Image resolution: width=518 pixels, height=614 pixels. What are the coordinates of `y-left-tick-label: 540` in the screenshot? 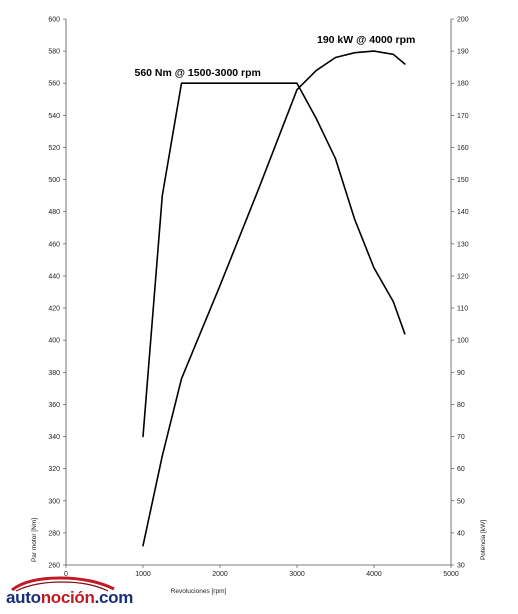 It's located at (54, 116).